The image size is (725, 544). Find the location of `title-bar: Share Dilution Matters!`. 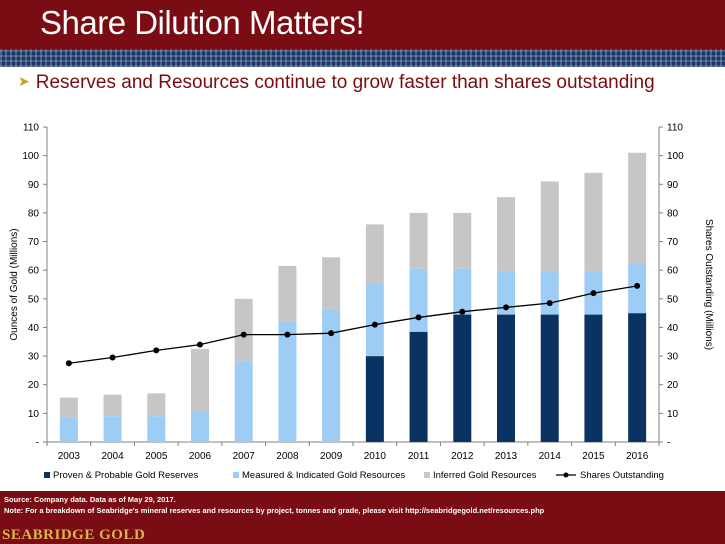

title-bar: Share Dilution Matters! is located at coordinates (362, 24).